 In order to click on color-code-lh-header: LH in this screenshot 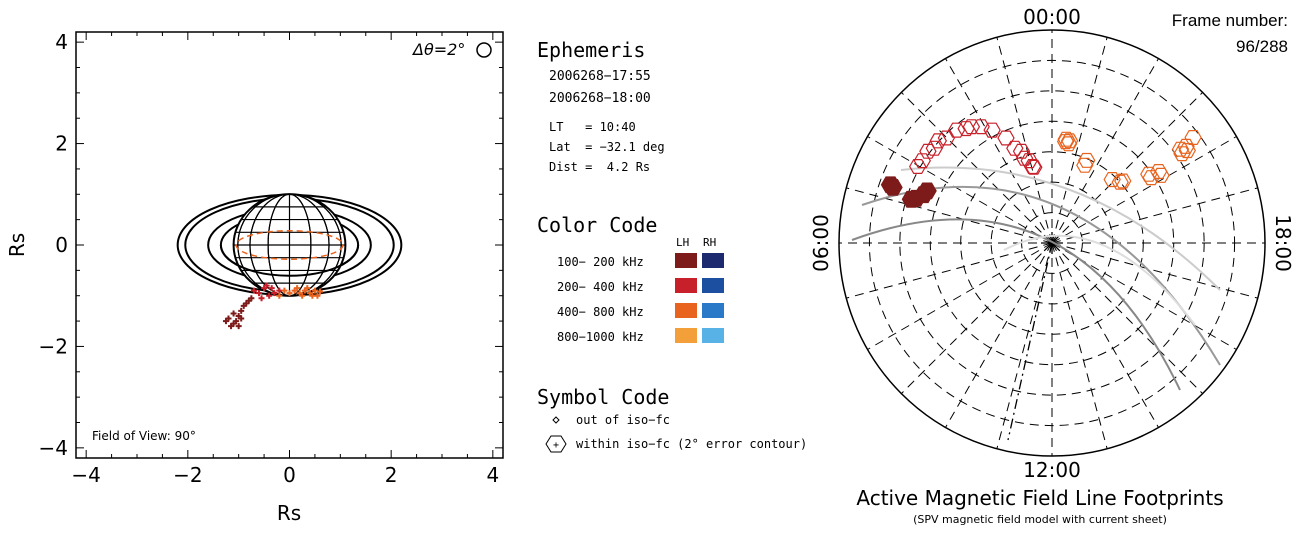, I will do `click(682, 242)`.